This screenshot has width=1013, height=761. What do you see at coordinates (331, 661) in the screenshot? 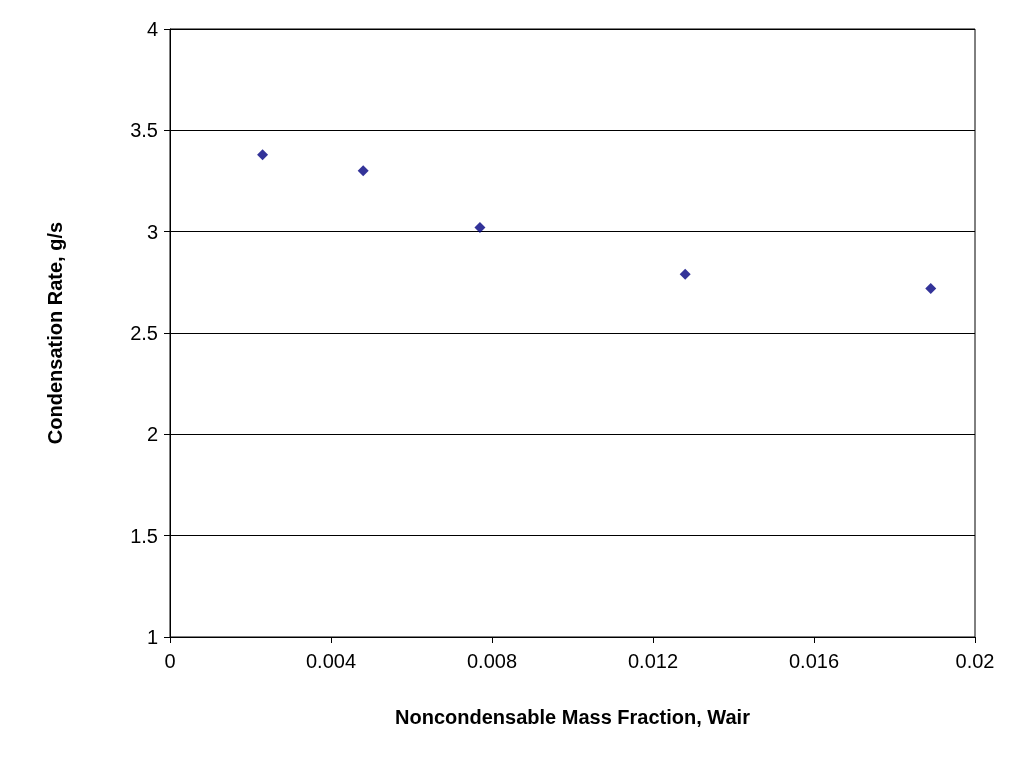
I see `x-tick-label: 0.004` at bounding box center [331, 661].